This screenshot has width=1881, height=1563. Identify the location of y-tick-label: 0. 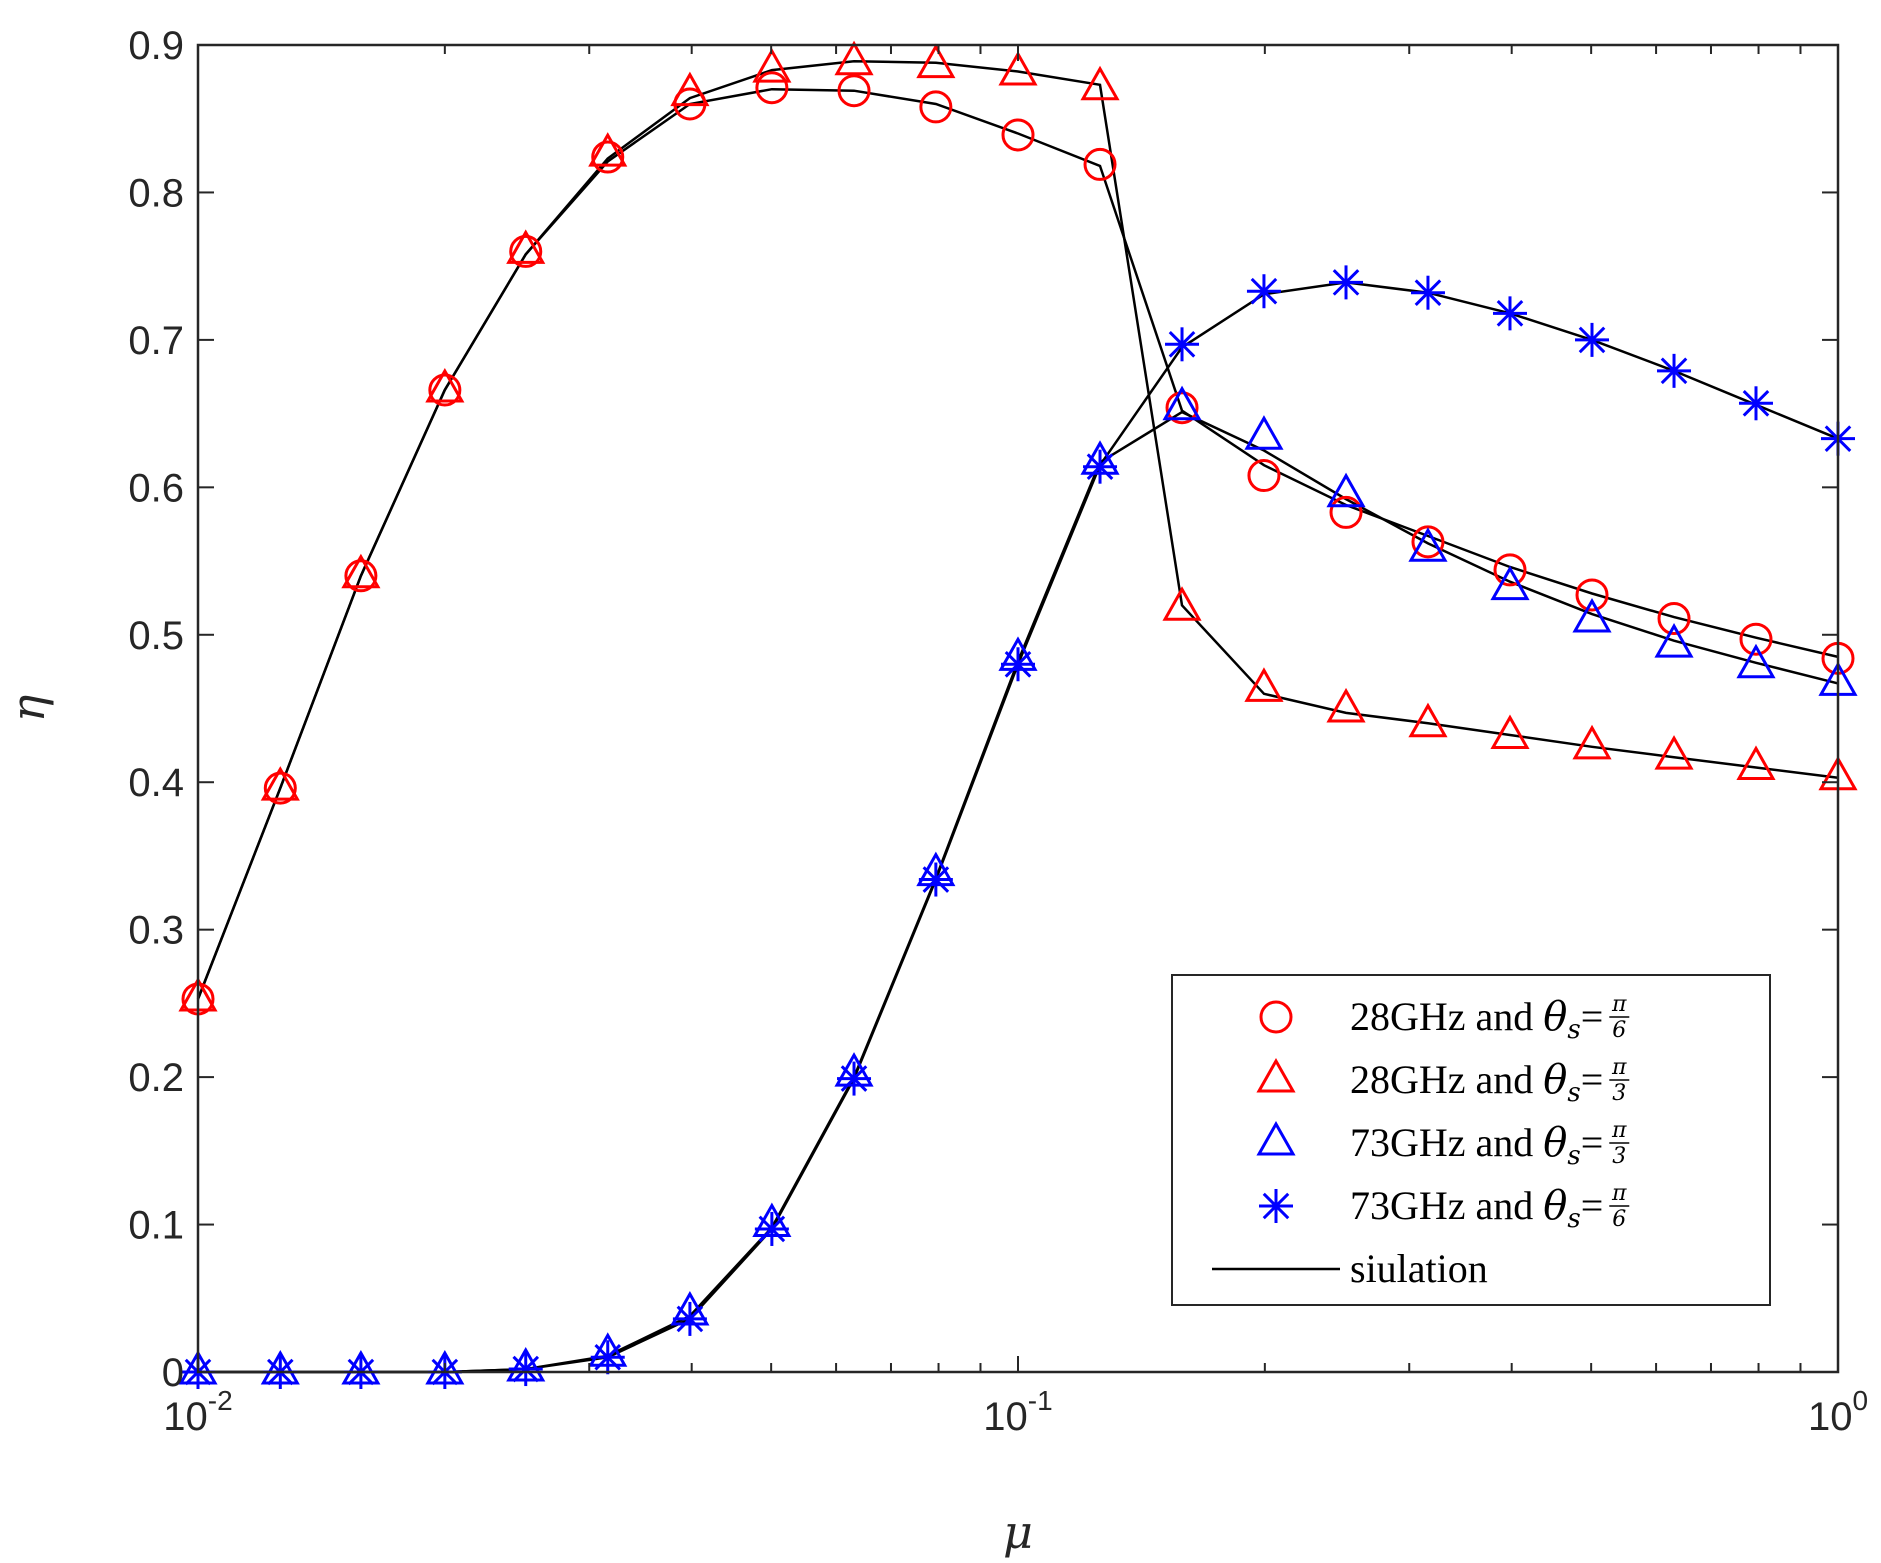
(173, 1373).